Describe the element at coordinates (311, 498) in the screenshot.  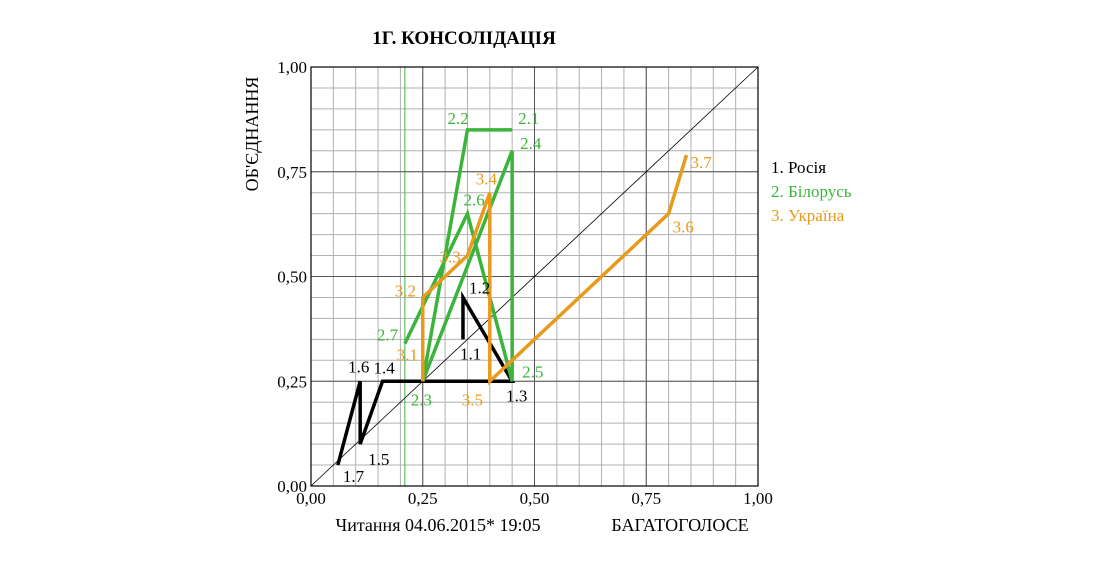
I see `x-tick-label: 0,00` at that location.